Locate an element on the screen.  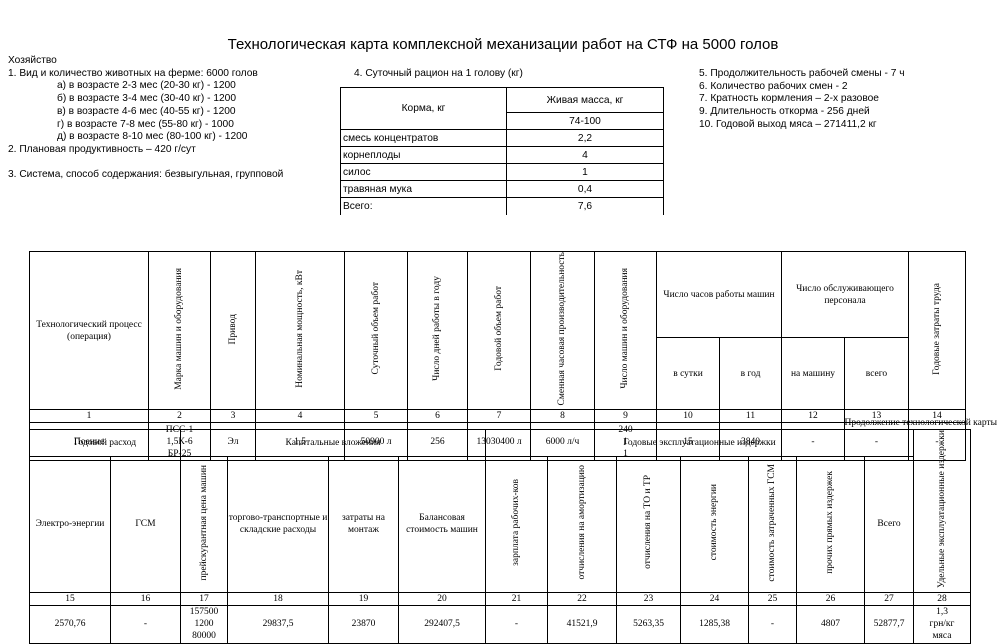
farm-heading: Хозяйство is located at coordinates (32, 60).